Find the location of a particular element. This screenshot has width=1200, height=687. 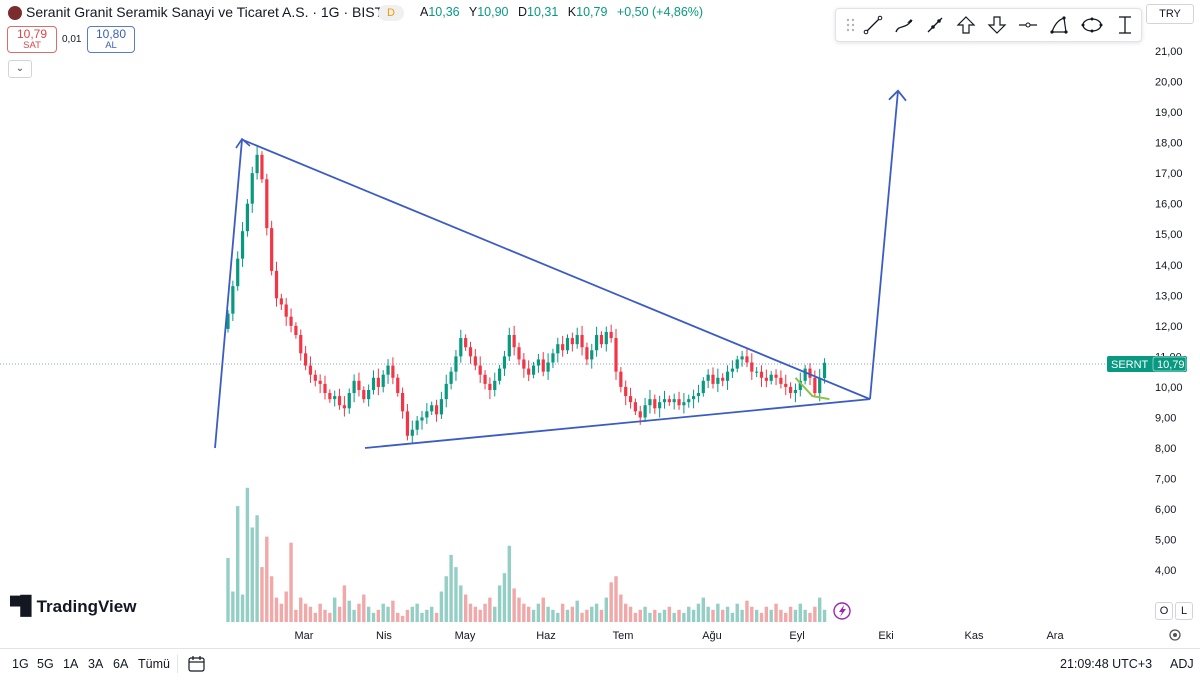

drawing-toolbar is located at coordinates (988, 25).